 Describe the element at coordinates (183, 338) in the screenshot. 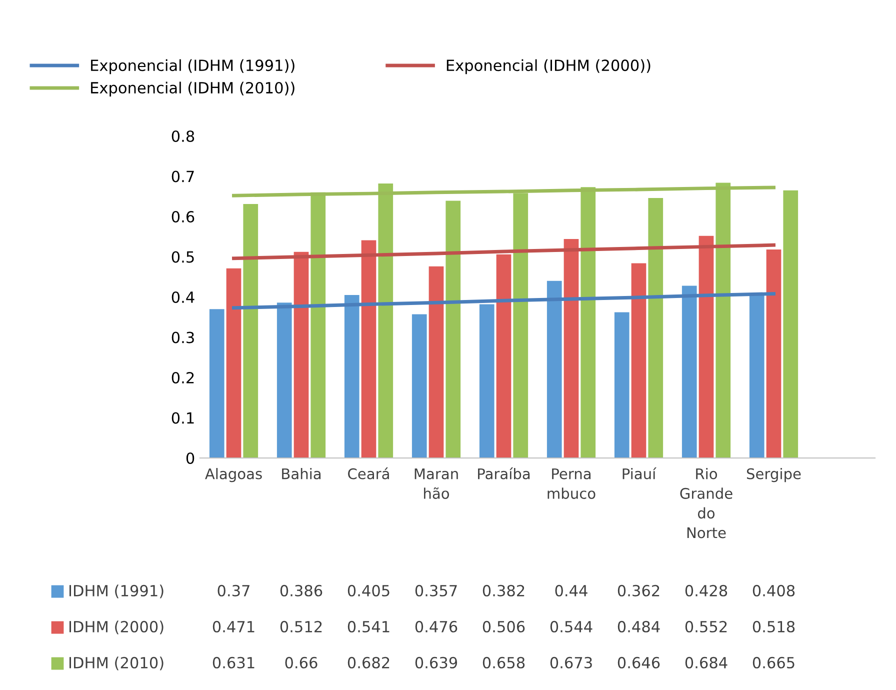

I see `y-tick-label: 0.3` at that location.